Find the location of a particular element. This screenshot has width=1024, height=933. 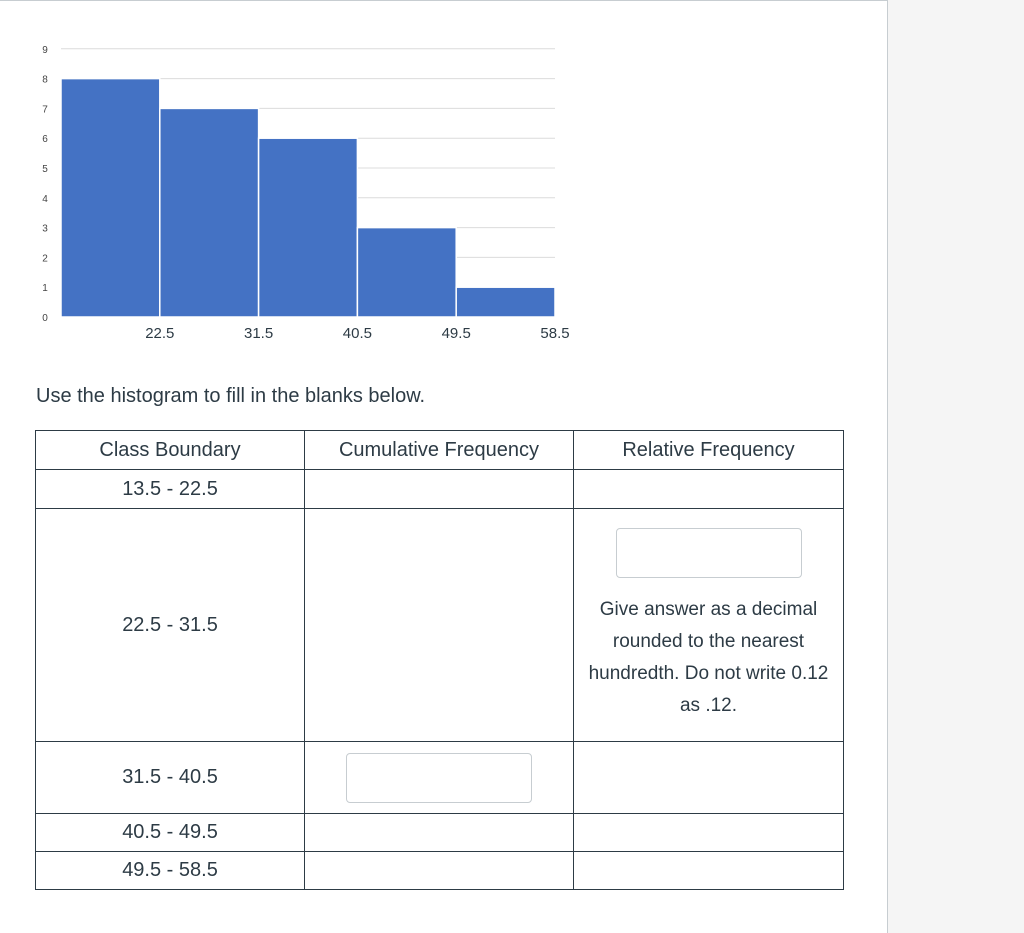

y-tick-label: 0 is located at coordinates (45, 318).